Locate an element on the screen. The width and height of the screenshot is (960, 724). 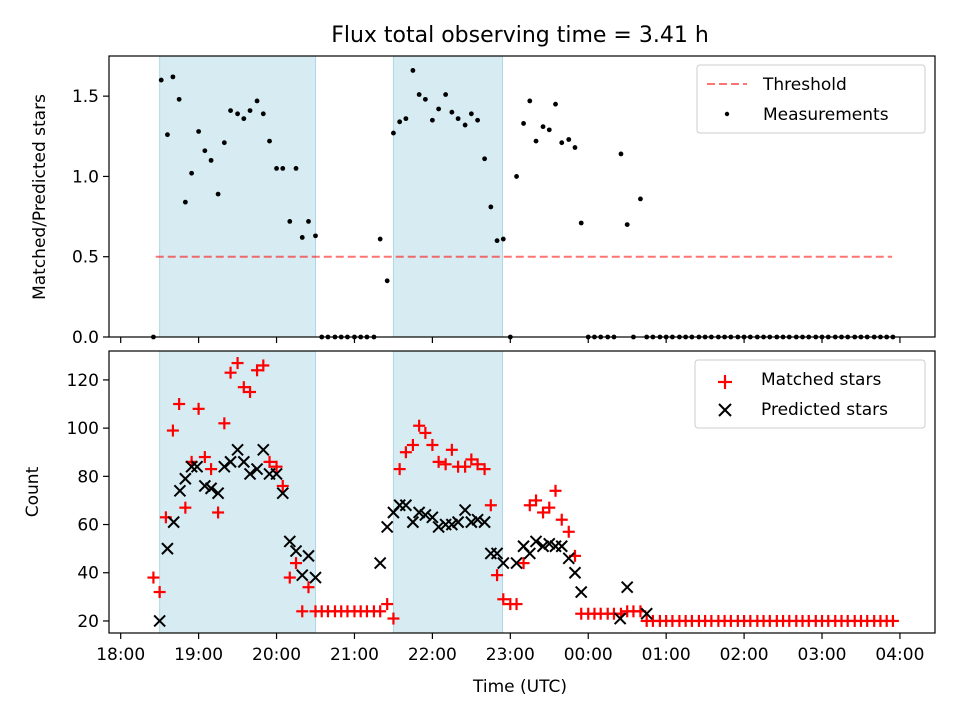
x-tick-label: 22:00 is located at coordinates (432, 655).